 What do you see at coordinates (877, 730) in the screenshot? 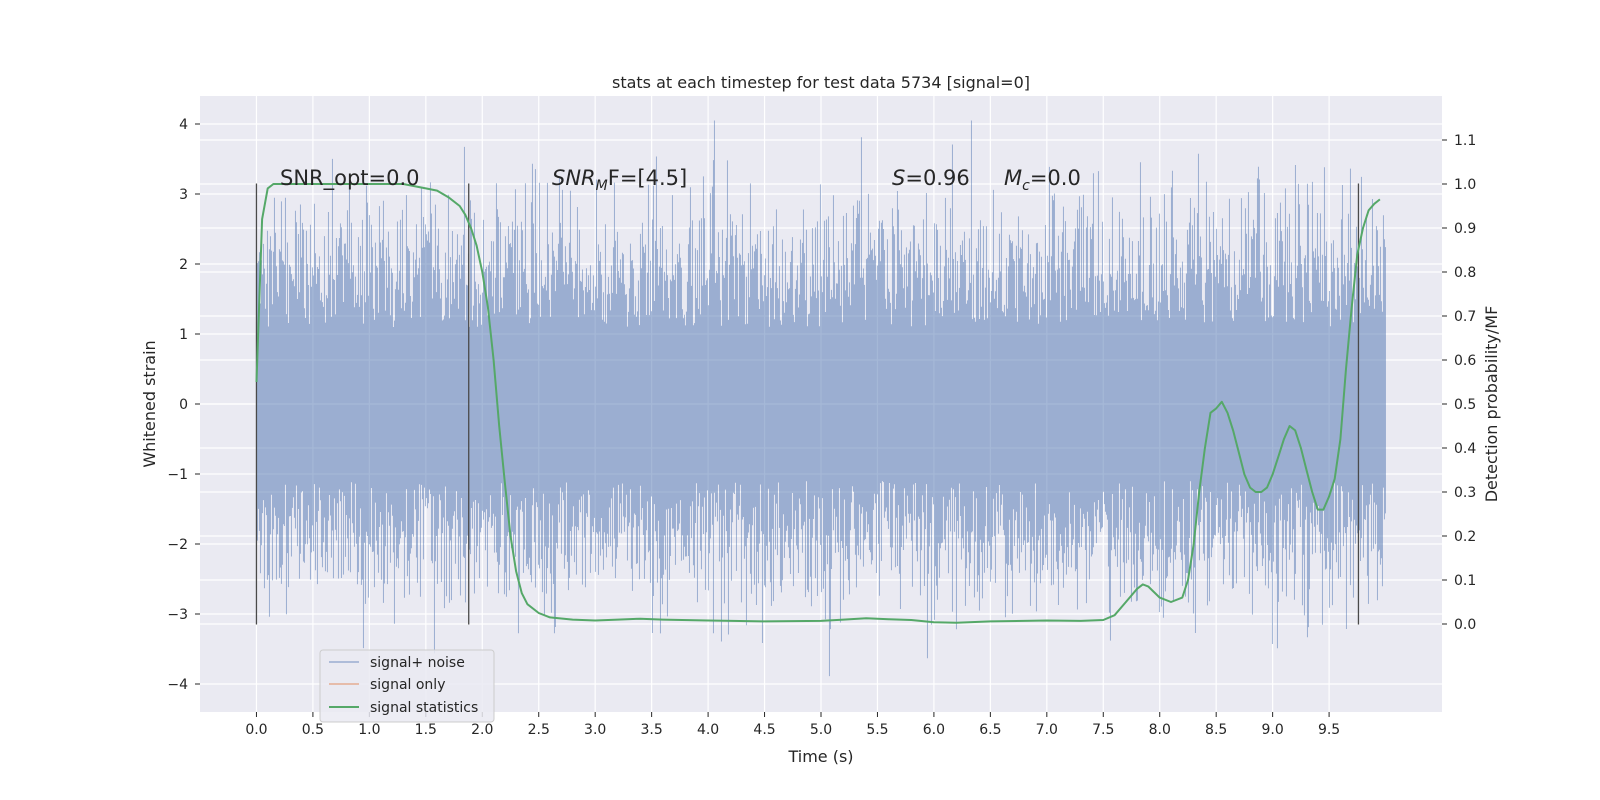
I see `x-tick-label-11: 5.5` at bounding box center [877, 730].